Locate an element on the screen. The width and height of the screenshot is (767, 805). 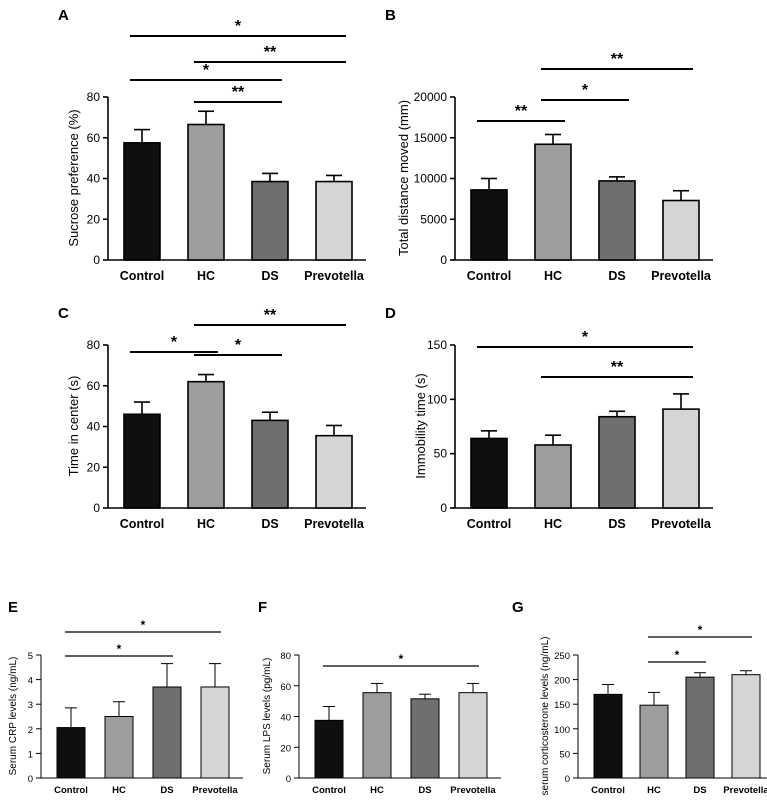
y-tick-label: 15000 is located at coordinates (431, 138).